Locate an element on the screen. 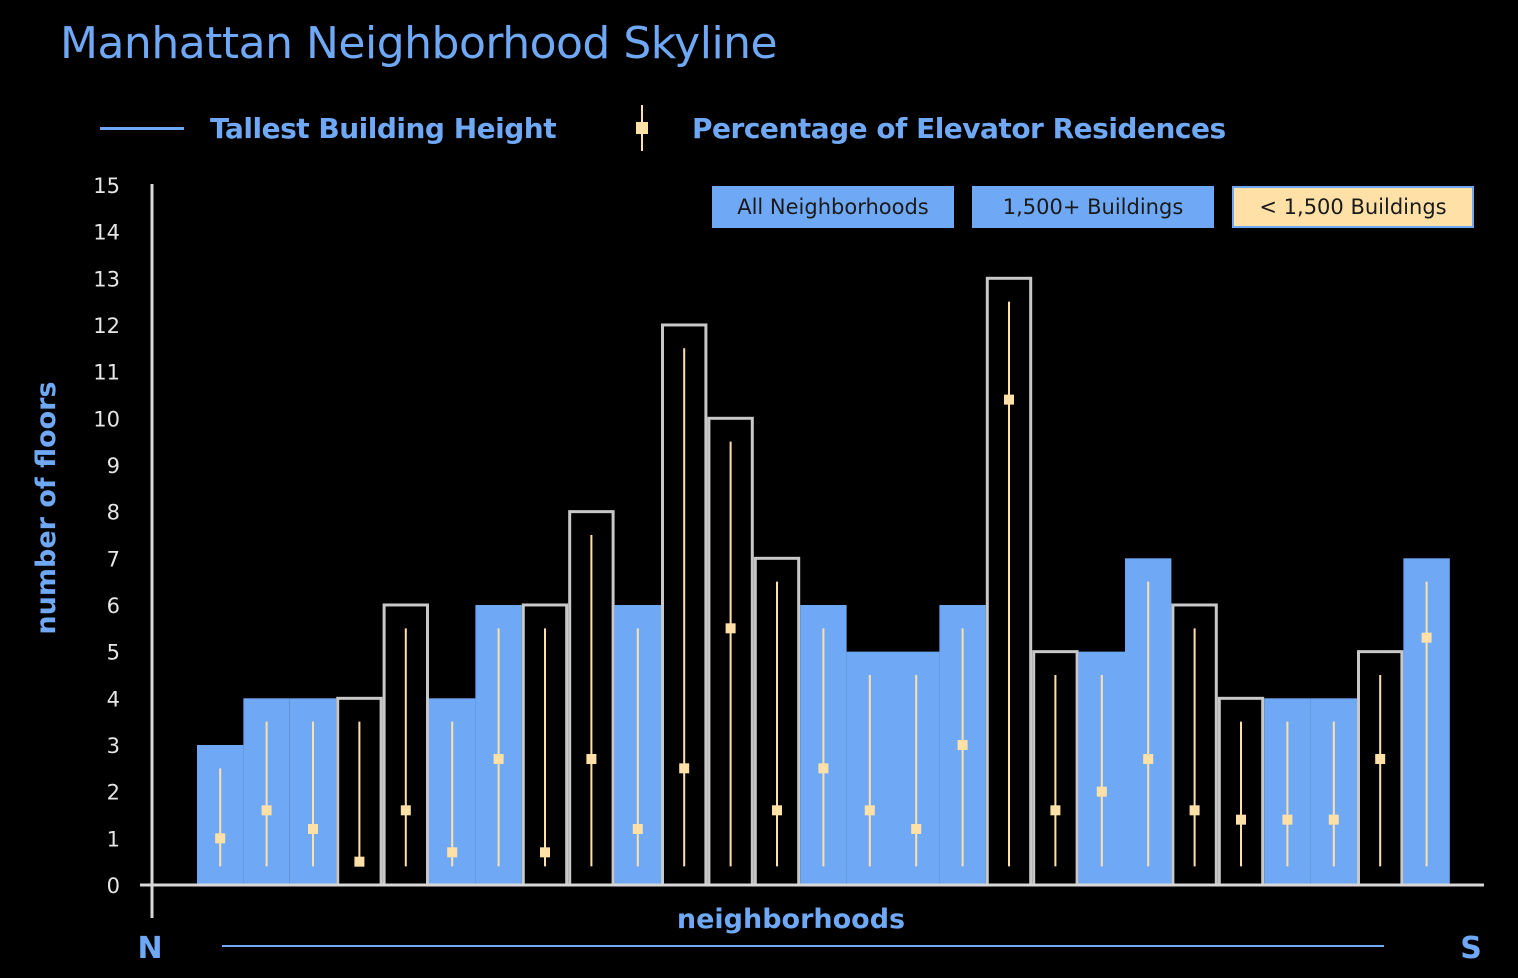 The height and width of the screenshot is (978, 1518). y-tick-label-13: 13 is located at coordinates (106, 279).